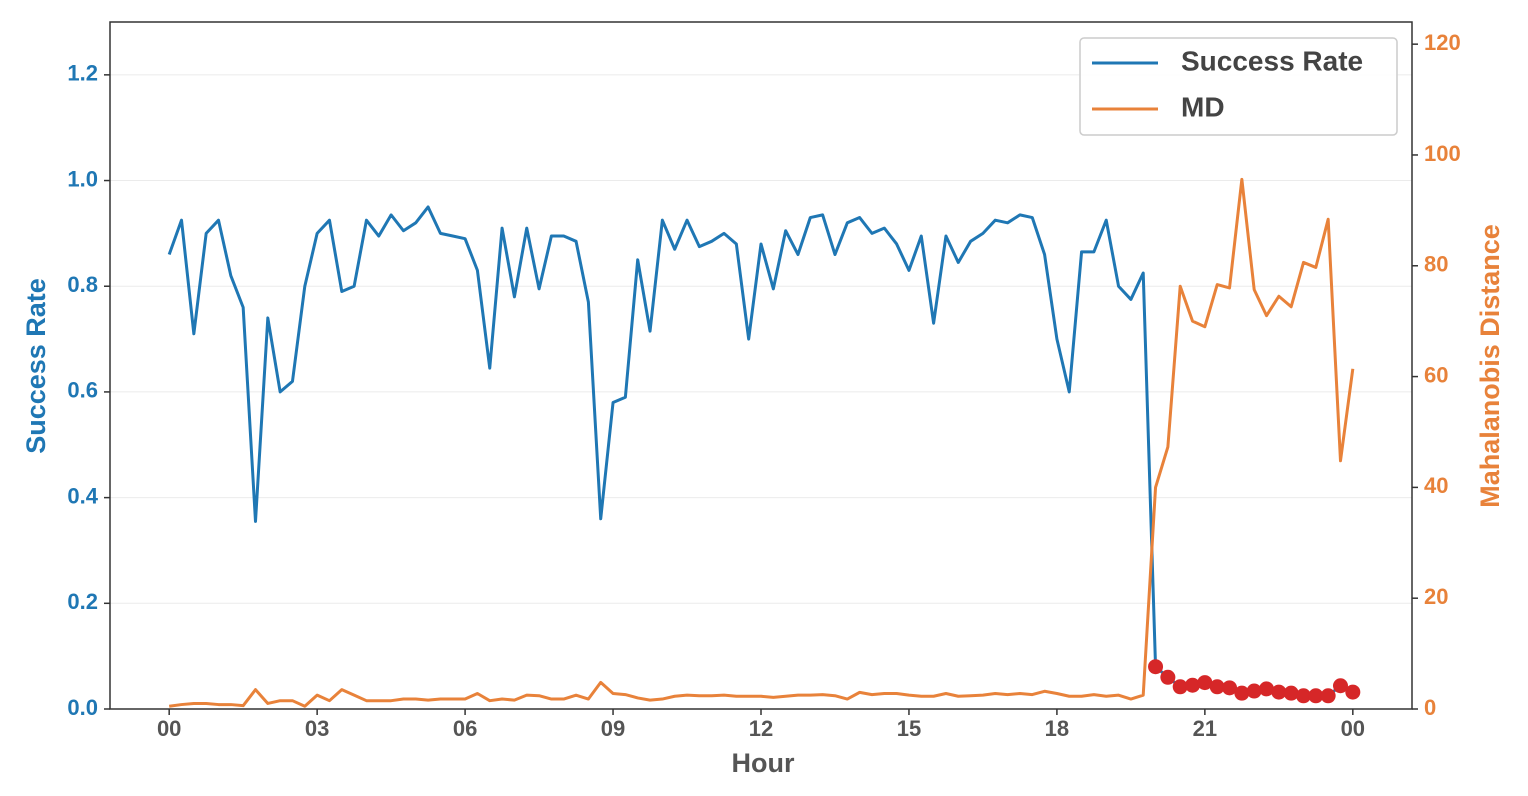  What do you see at coordinates (82, 284) in the screenshot?
I see `y-tick-label: 0.8` at bounding box center [82, 284].